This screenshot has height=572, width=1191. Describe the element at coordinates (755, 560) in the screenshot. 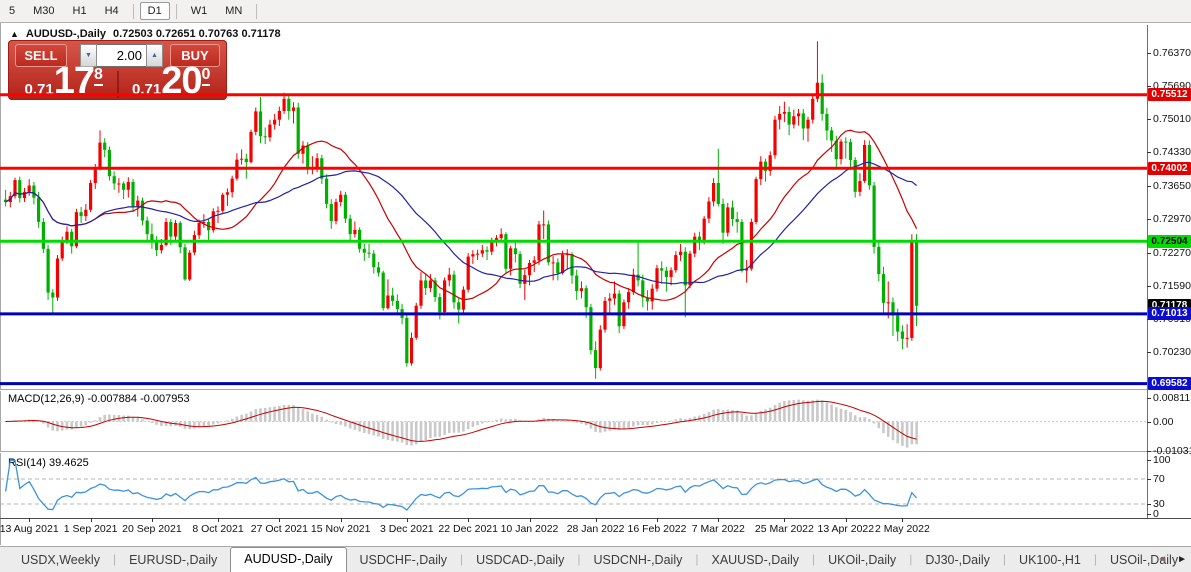

I see `tab-xauusd-daily: XAUUSD-,Daily` at that location.